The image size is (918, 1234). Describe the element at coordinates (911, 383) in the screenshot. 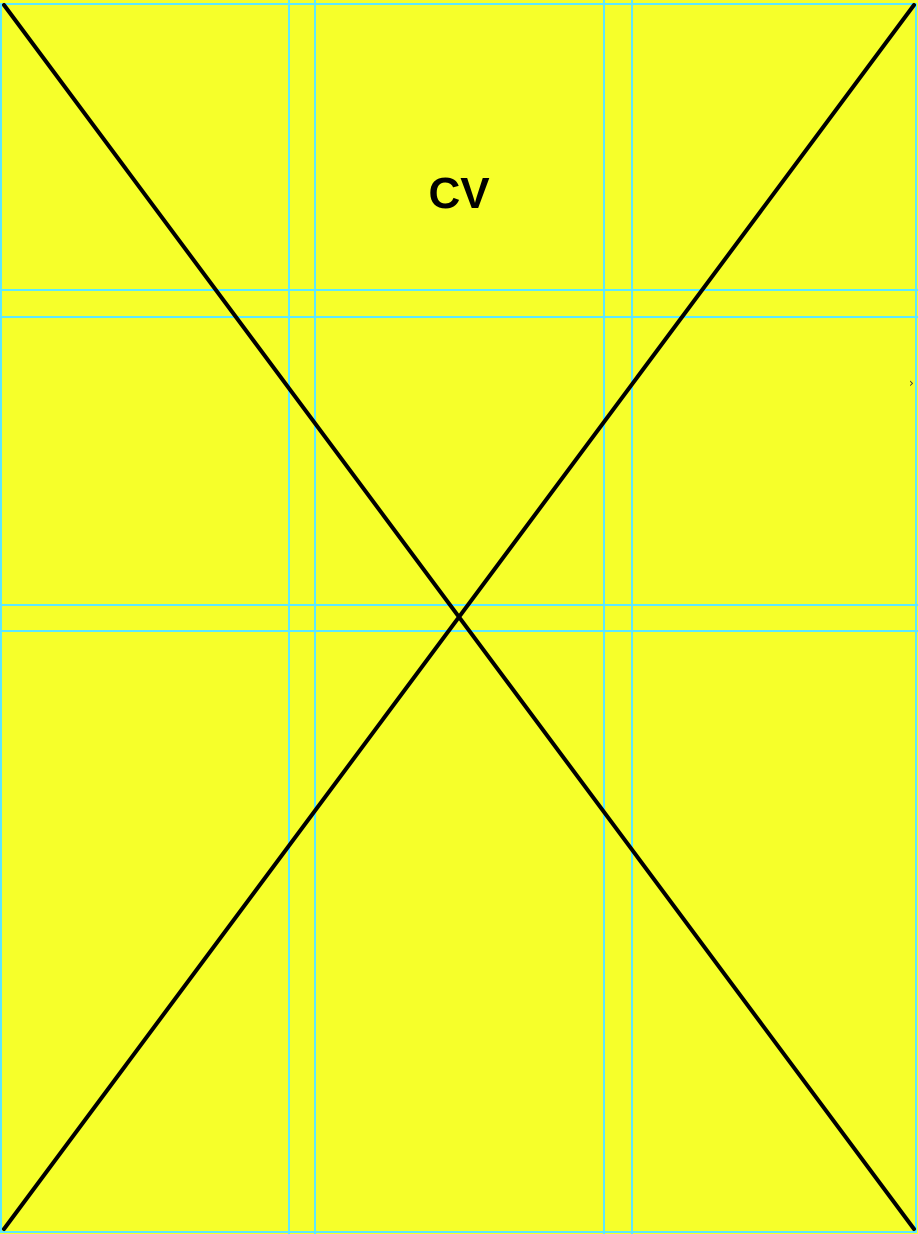

I see `chevron-right-icon: ›` at that location.